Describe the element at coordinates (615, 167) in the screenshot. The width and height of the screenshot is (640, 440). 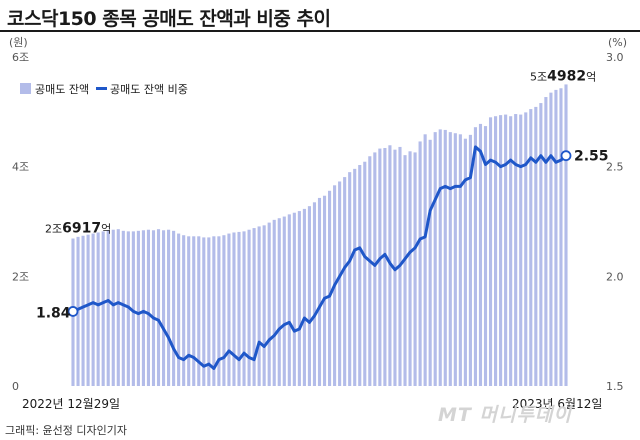
I see `right-tick-label: 2.5` at that location.